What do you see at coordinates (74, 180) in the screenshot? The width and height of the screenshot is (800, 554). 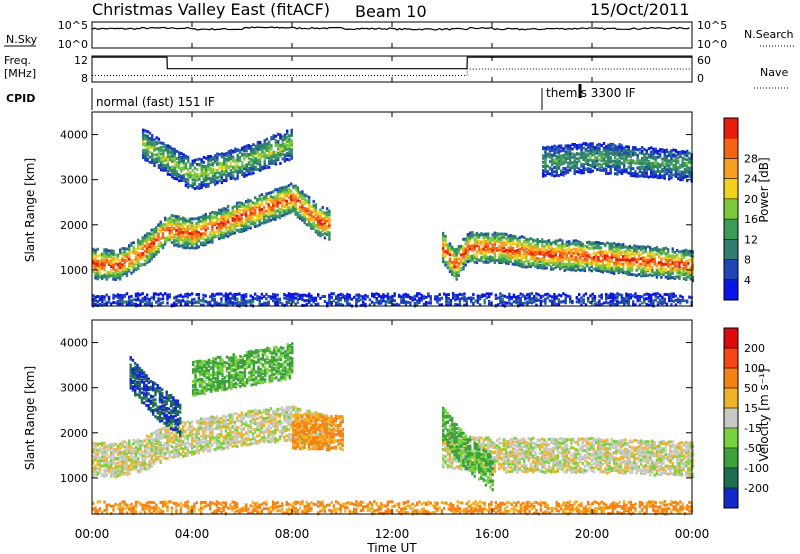 I see `power-y-tick-label: 3000` at bounding box center [74, 180].